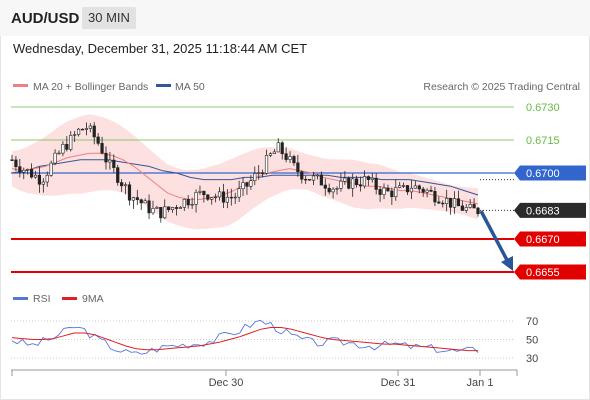 This screenshot has height=400, width=590. I want to click on rsi-line, so click(245, 337).